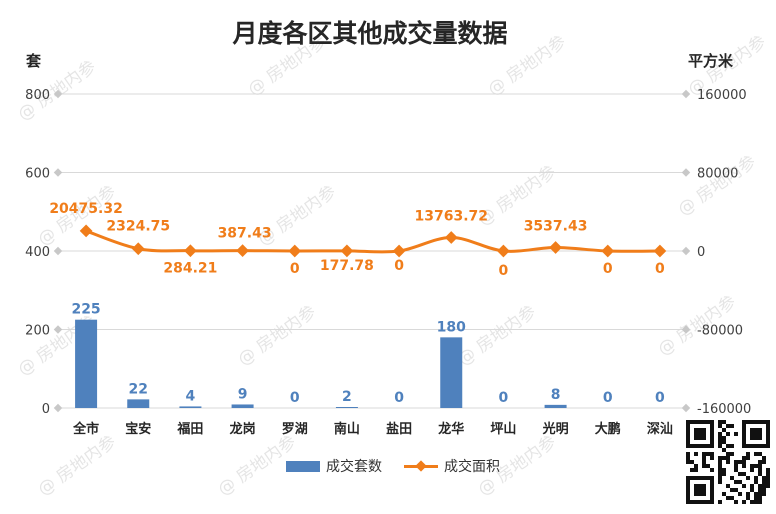 The height and width of the screenshot is (514, 776). I want to click on y-left-tick-label: 800, so click(37, 95).